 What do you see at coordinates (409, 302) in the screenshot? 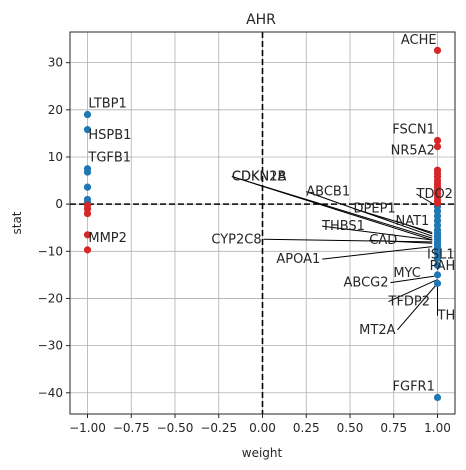
I see `point-label: TFDP2` at bounding box center [409, 302].